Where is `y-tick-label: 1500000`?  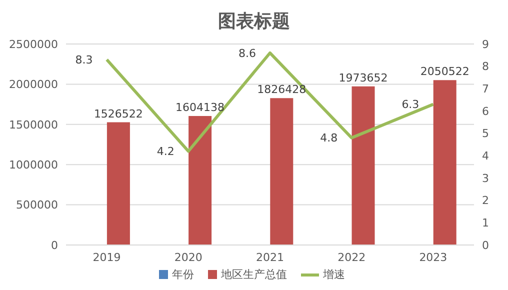 y-tick-label: 1500000 is located at coordinates (33, 125).